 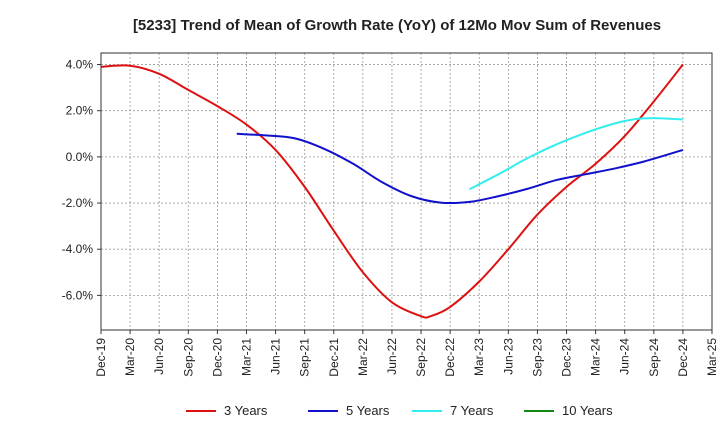 What do you see at coordinates (246, 357) in the screenshot?
I see `x-tick-label: Mar-21` at bounding box center [246, 357].